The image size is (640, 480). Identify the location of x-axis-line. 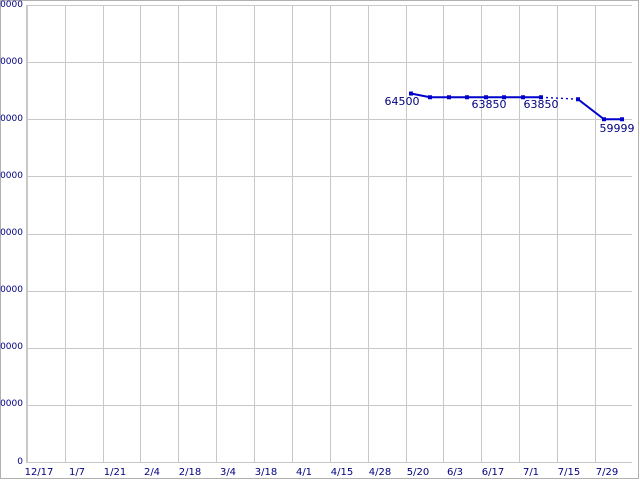
(329, 462).